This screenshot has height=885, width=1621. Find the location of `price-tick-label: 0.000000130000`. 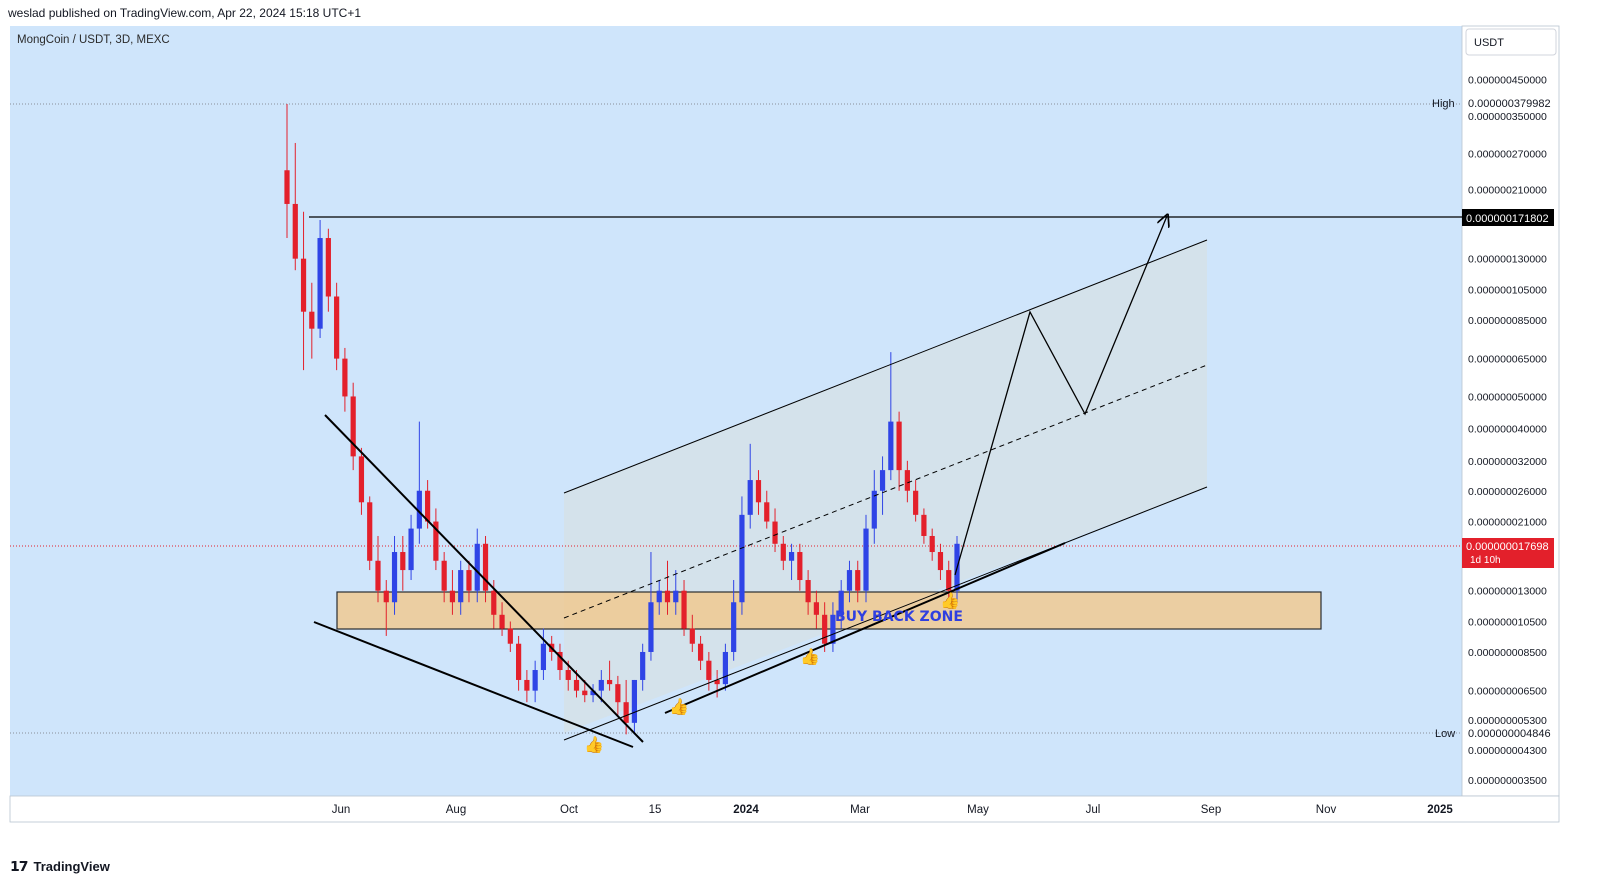

price-tick-label: 0.000000130000 is located at coordinates (1507, 260).